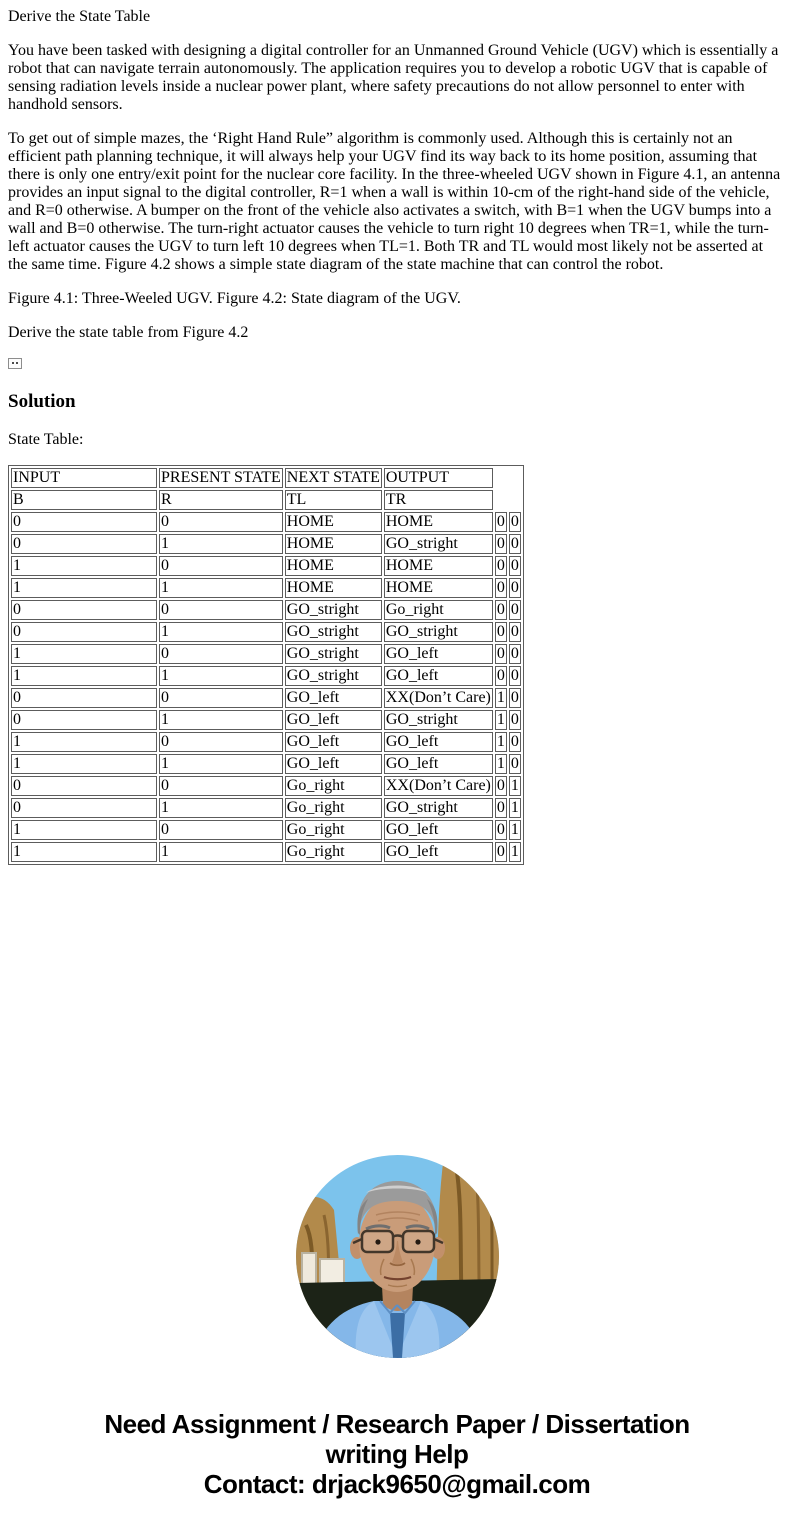  Describe the element at coordinates (128, 332) in the screenshot. I see `task-line: Derive the state table from Figure 4.2` at that location.